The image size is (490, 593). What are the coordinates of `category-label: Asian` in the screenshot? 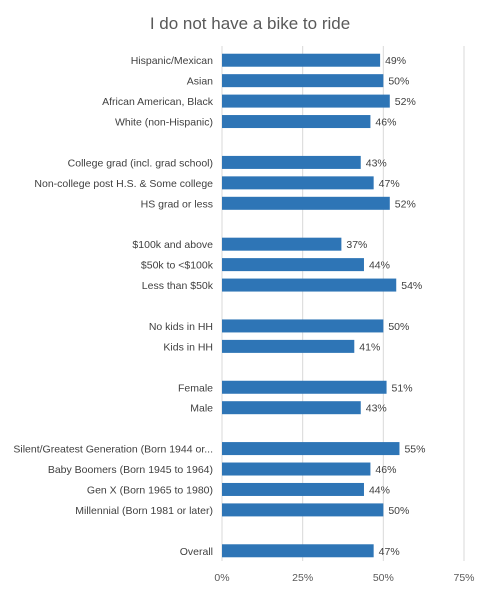 It's located at (200, 82).